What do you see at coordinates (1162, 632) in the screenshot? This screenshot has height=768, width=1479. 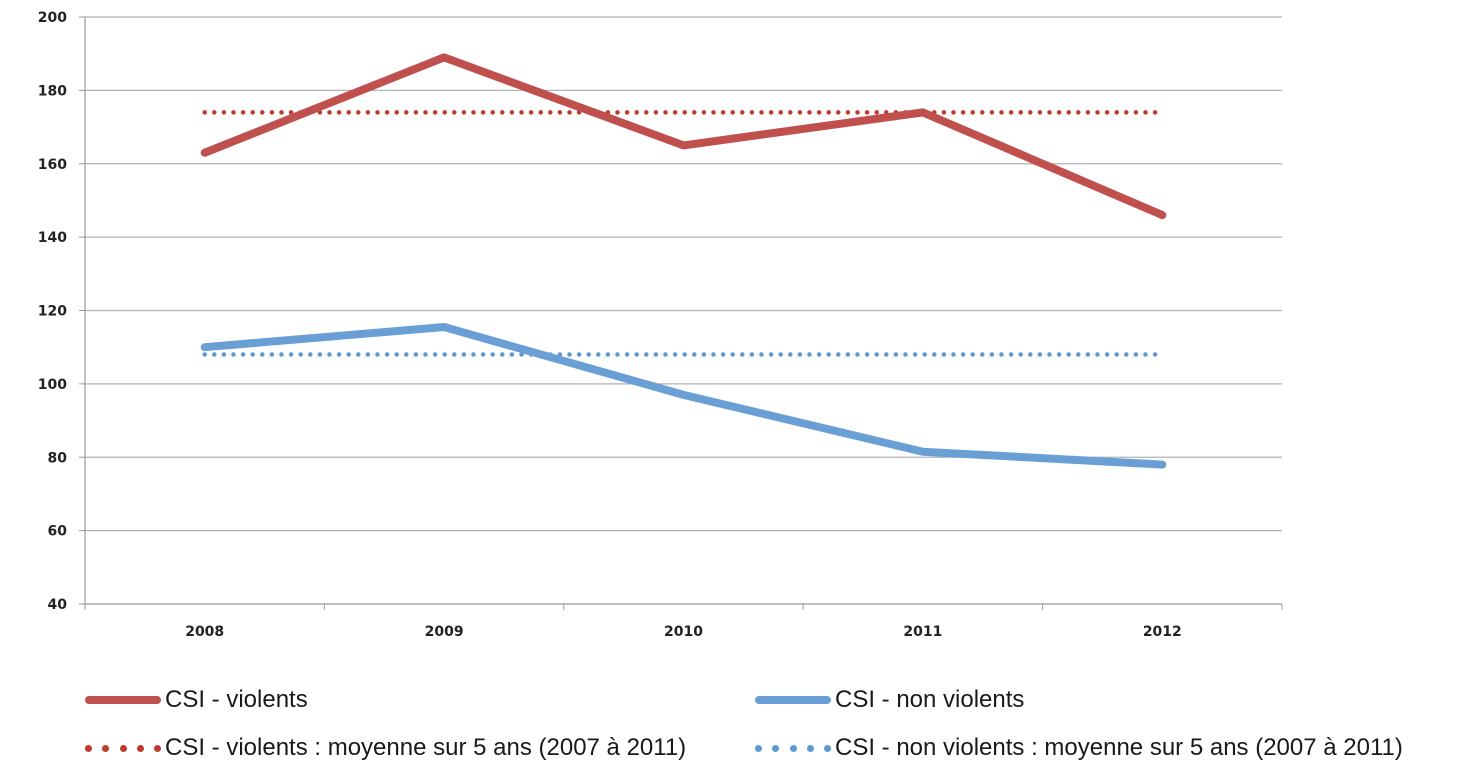 I see `x-tick-label: 2012` at bounding box center [1162, 632].